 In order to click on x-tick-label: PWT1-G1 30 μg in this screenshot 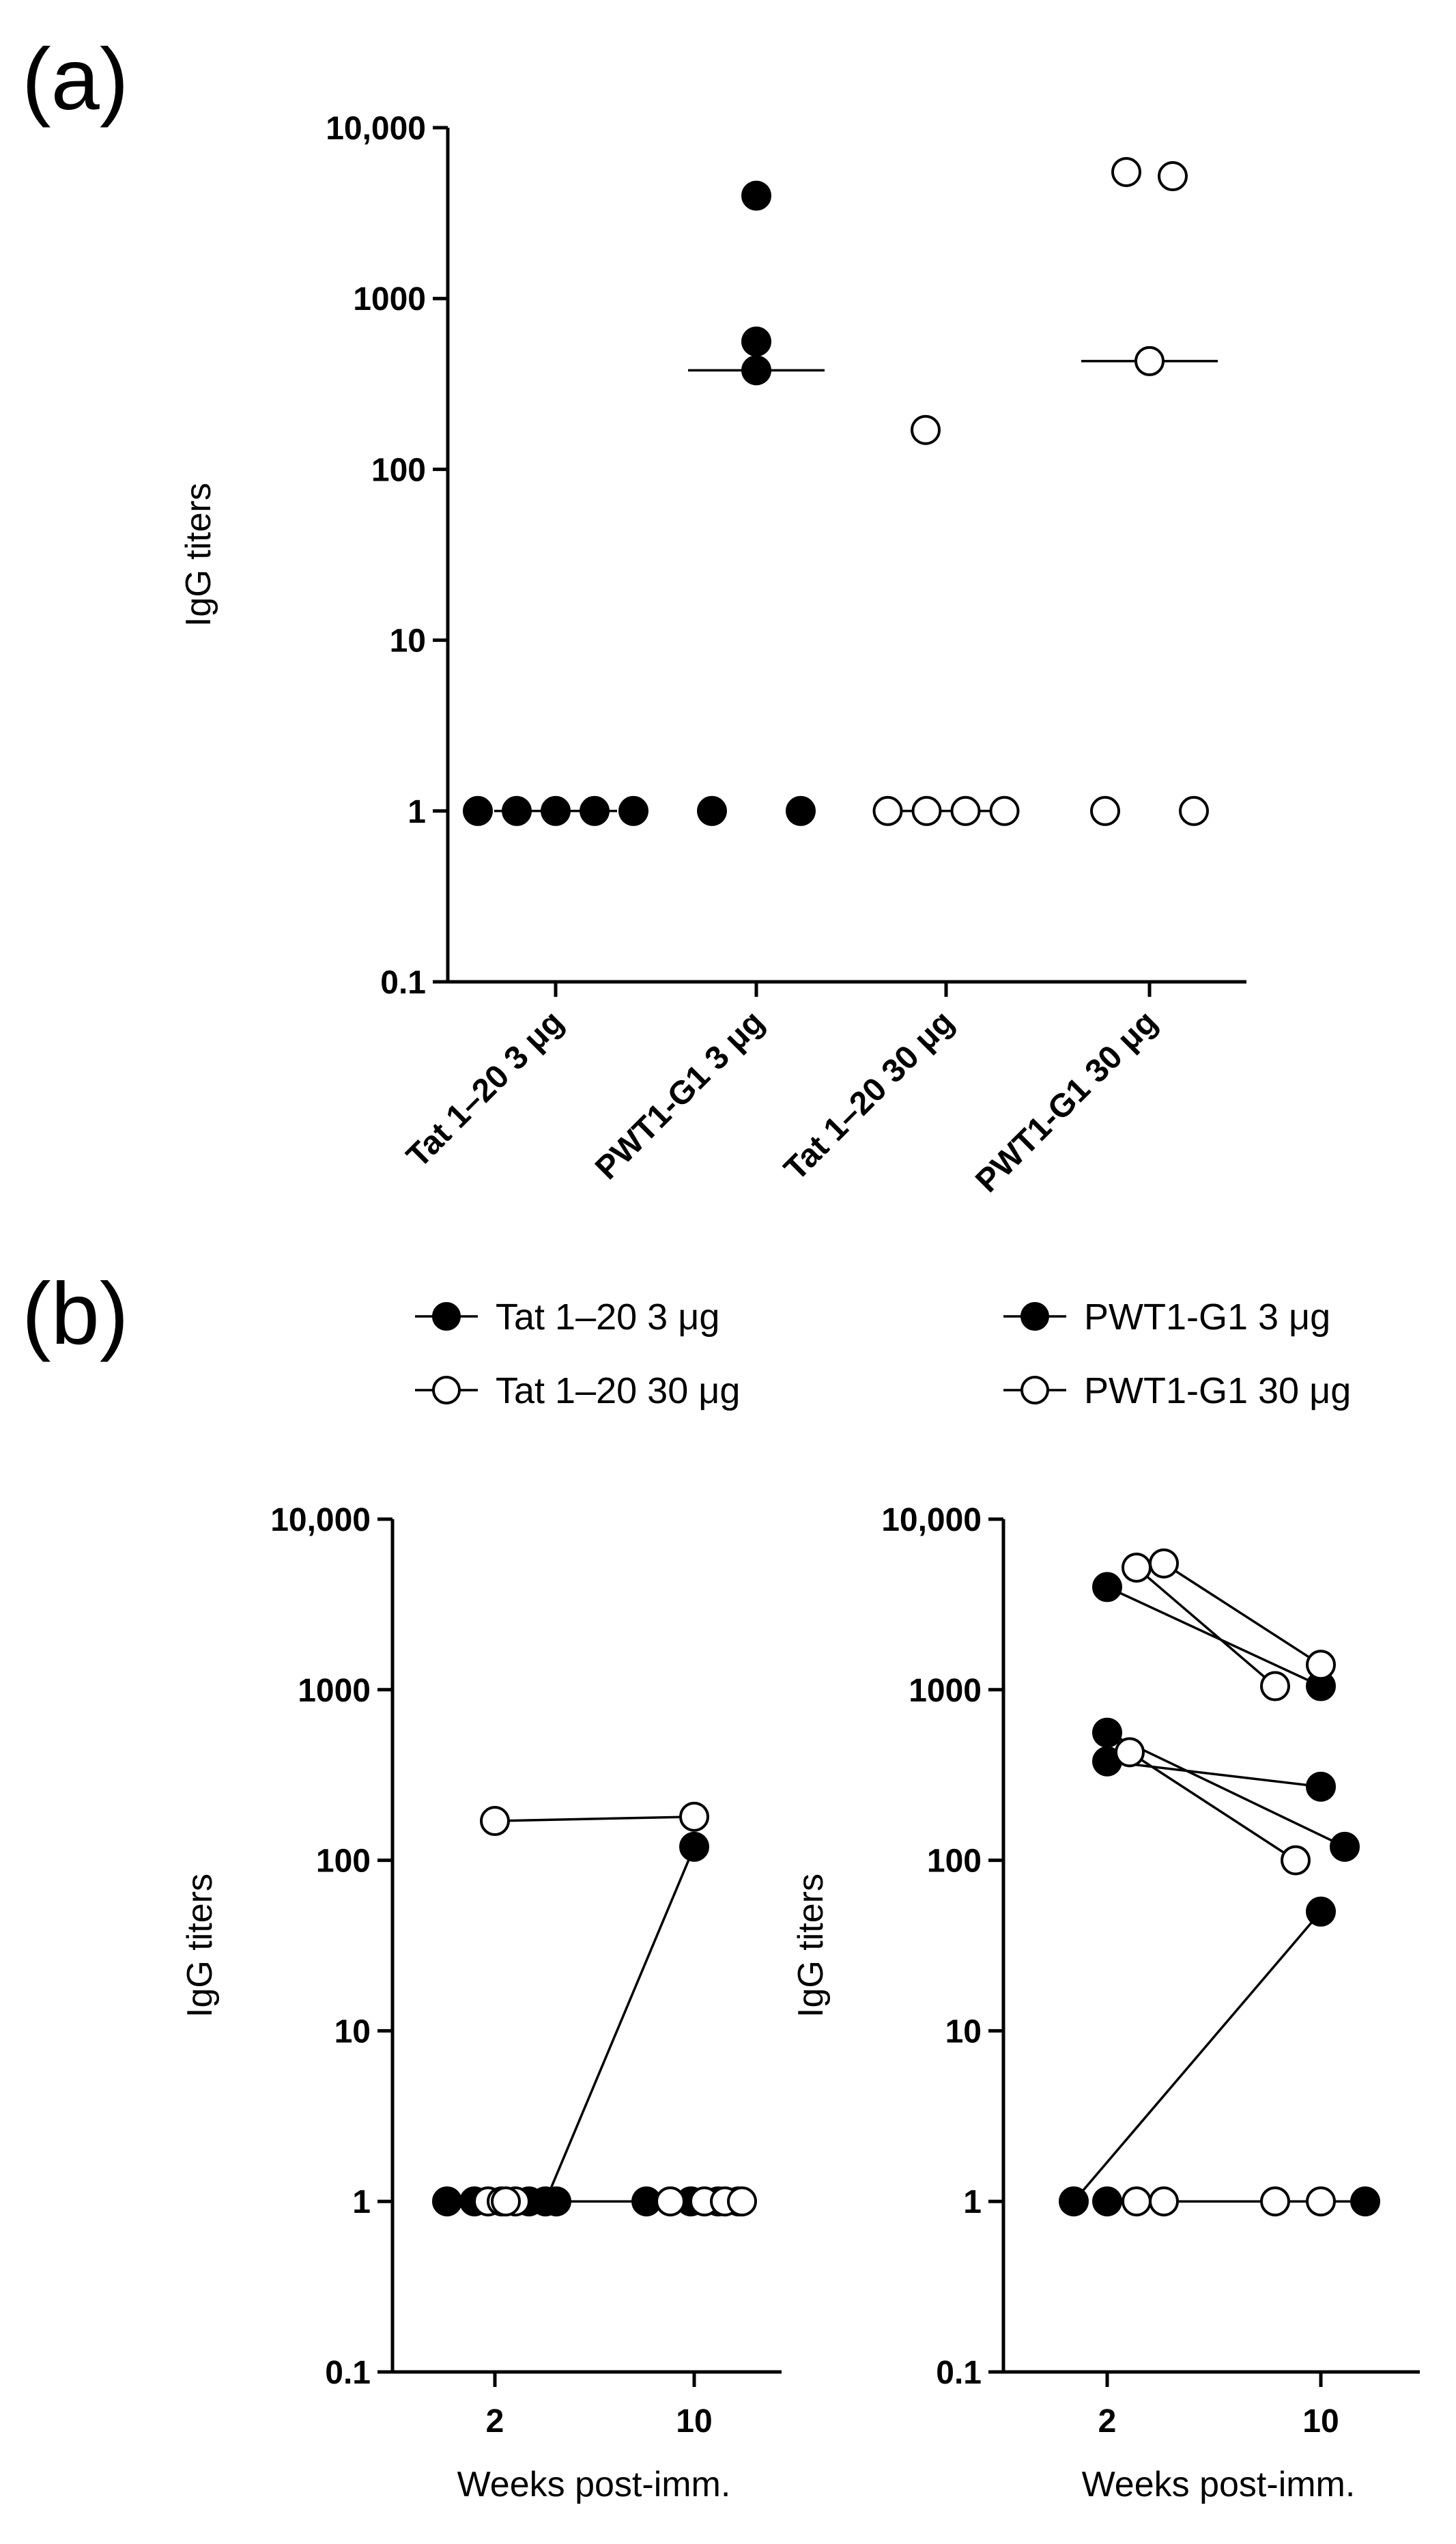, I will do `click(1066, 1101)`.